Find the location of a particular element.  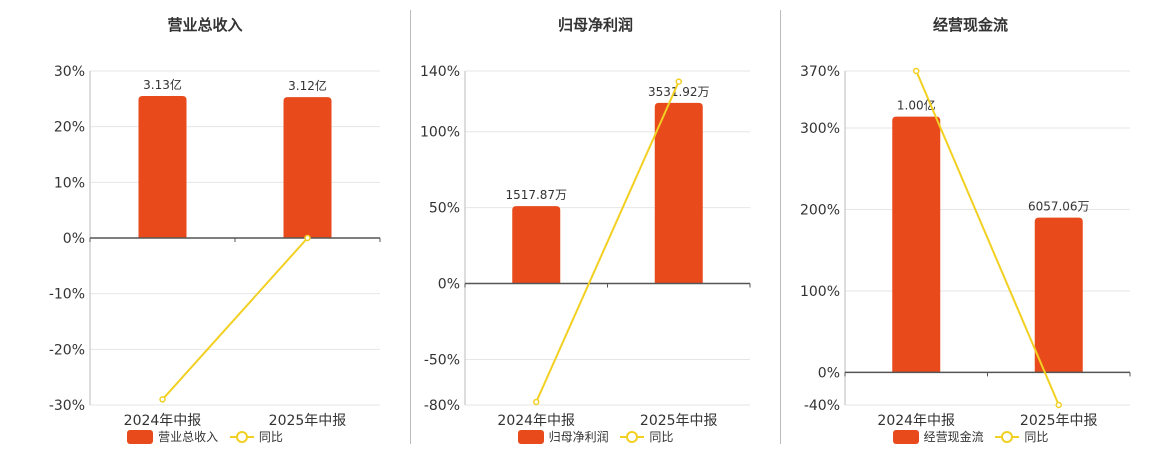

legend-item-bar: 营业总收入 is located at coordinates (172, 436).